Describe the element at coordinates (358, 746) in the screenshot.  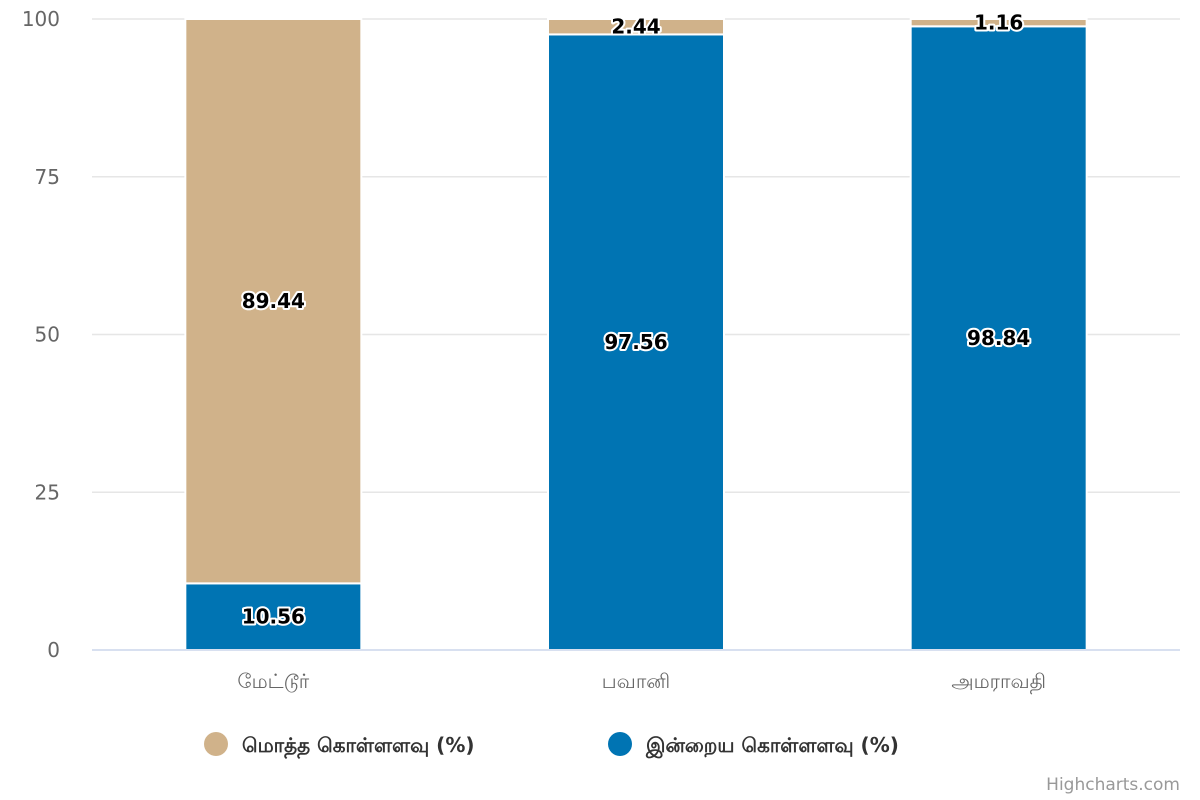
I see `legend-label: மொத்த கொள்ளளவு (%)` at that location.